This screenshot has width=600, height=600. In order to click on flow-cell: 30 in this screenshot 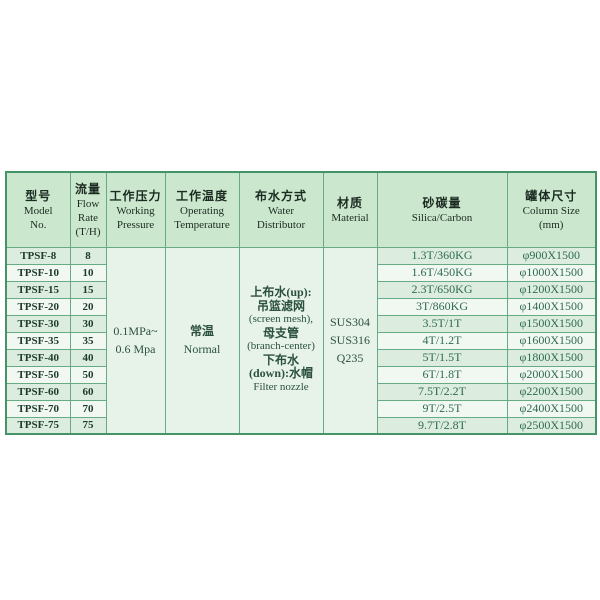, I will do `click(88, 323)`.